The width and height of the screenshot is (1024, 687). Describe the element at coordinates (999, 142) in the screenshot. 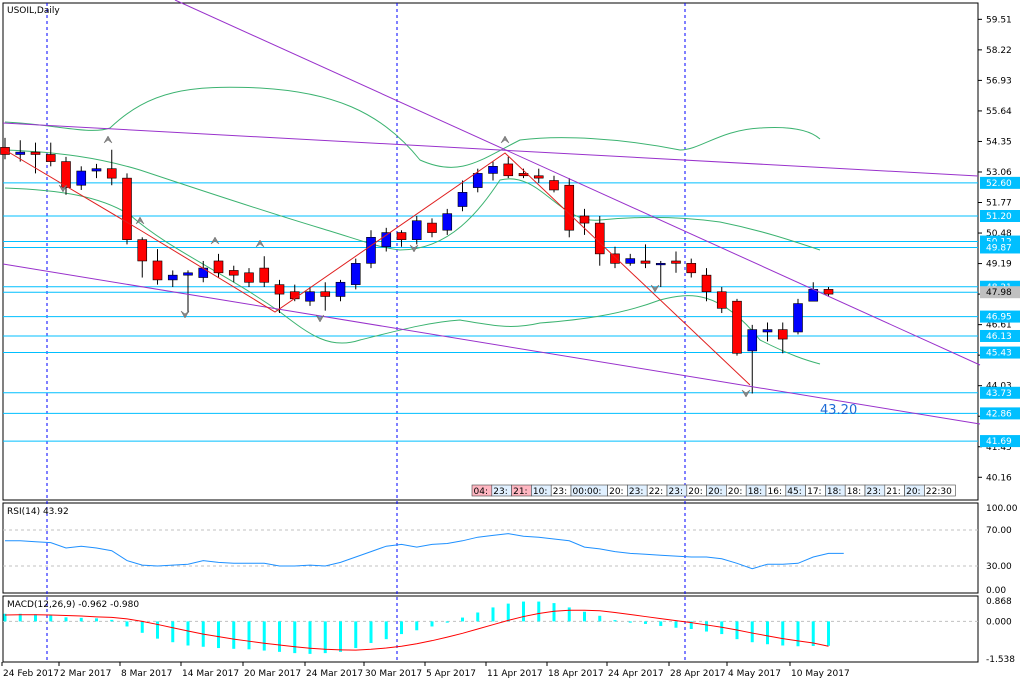

I see `price-tick-label: 54.35` at that location.